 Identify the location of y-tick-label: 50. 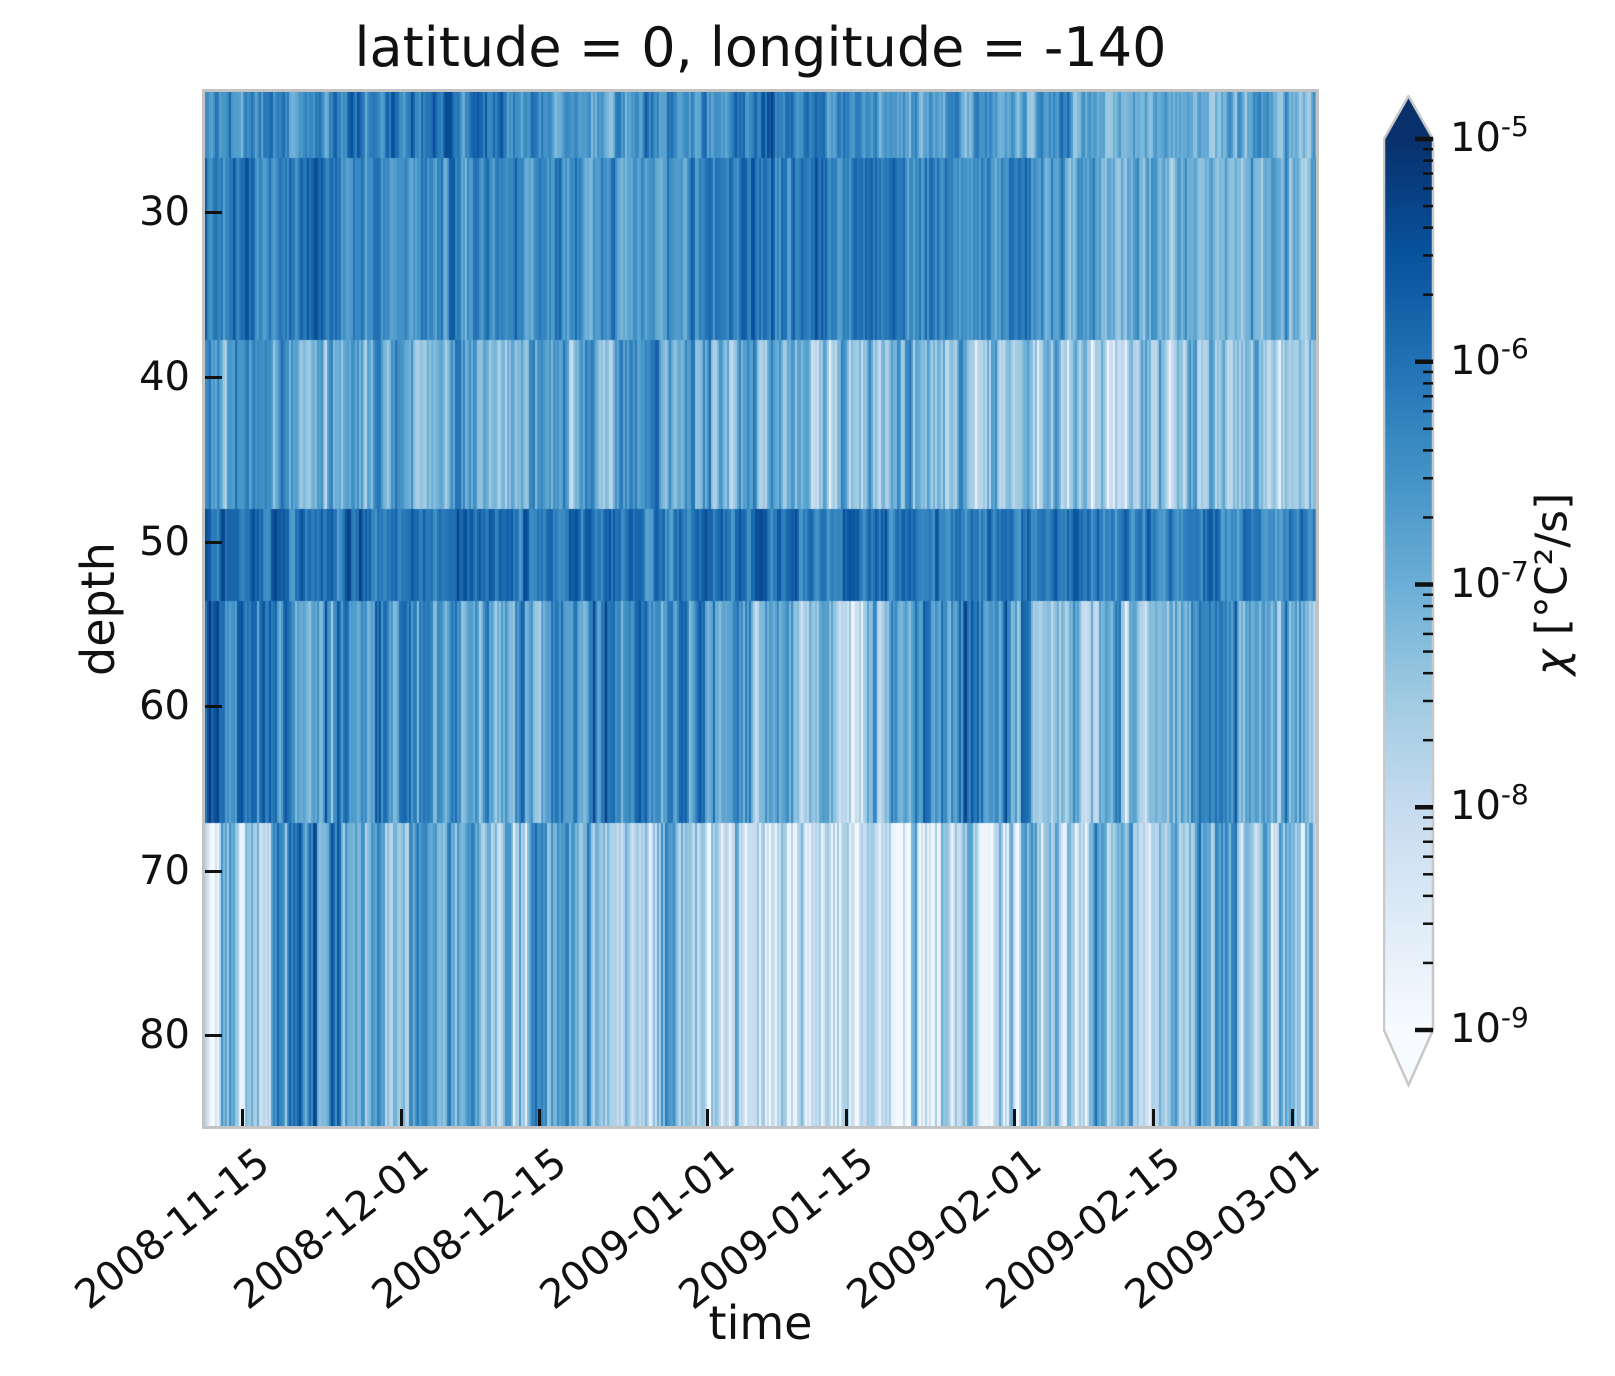
(164, 542).